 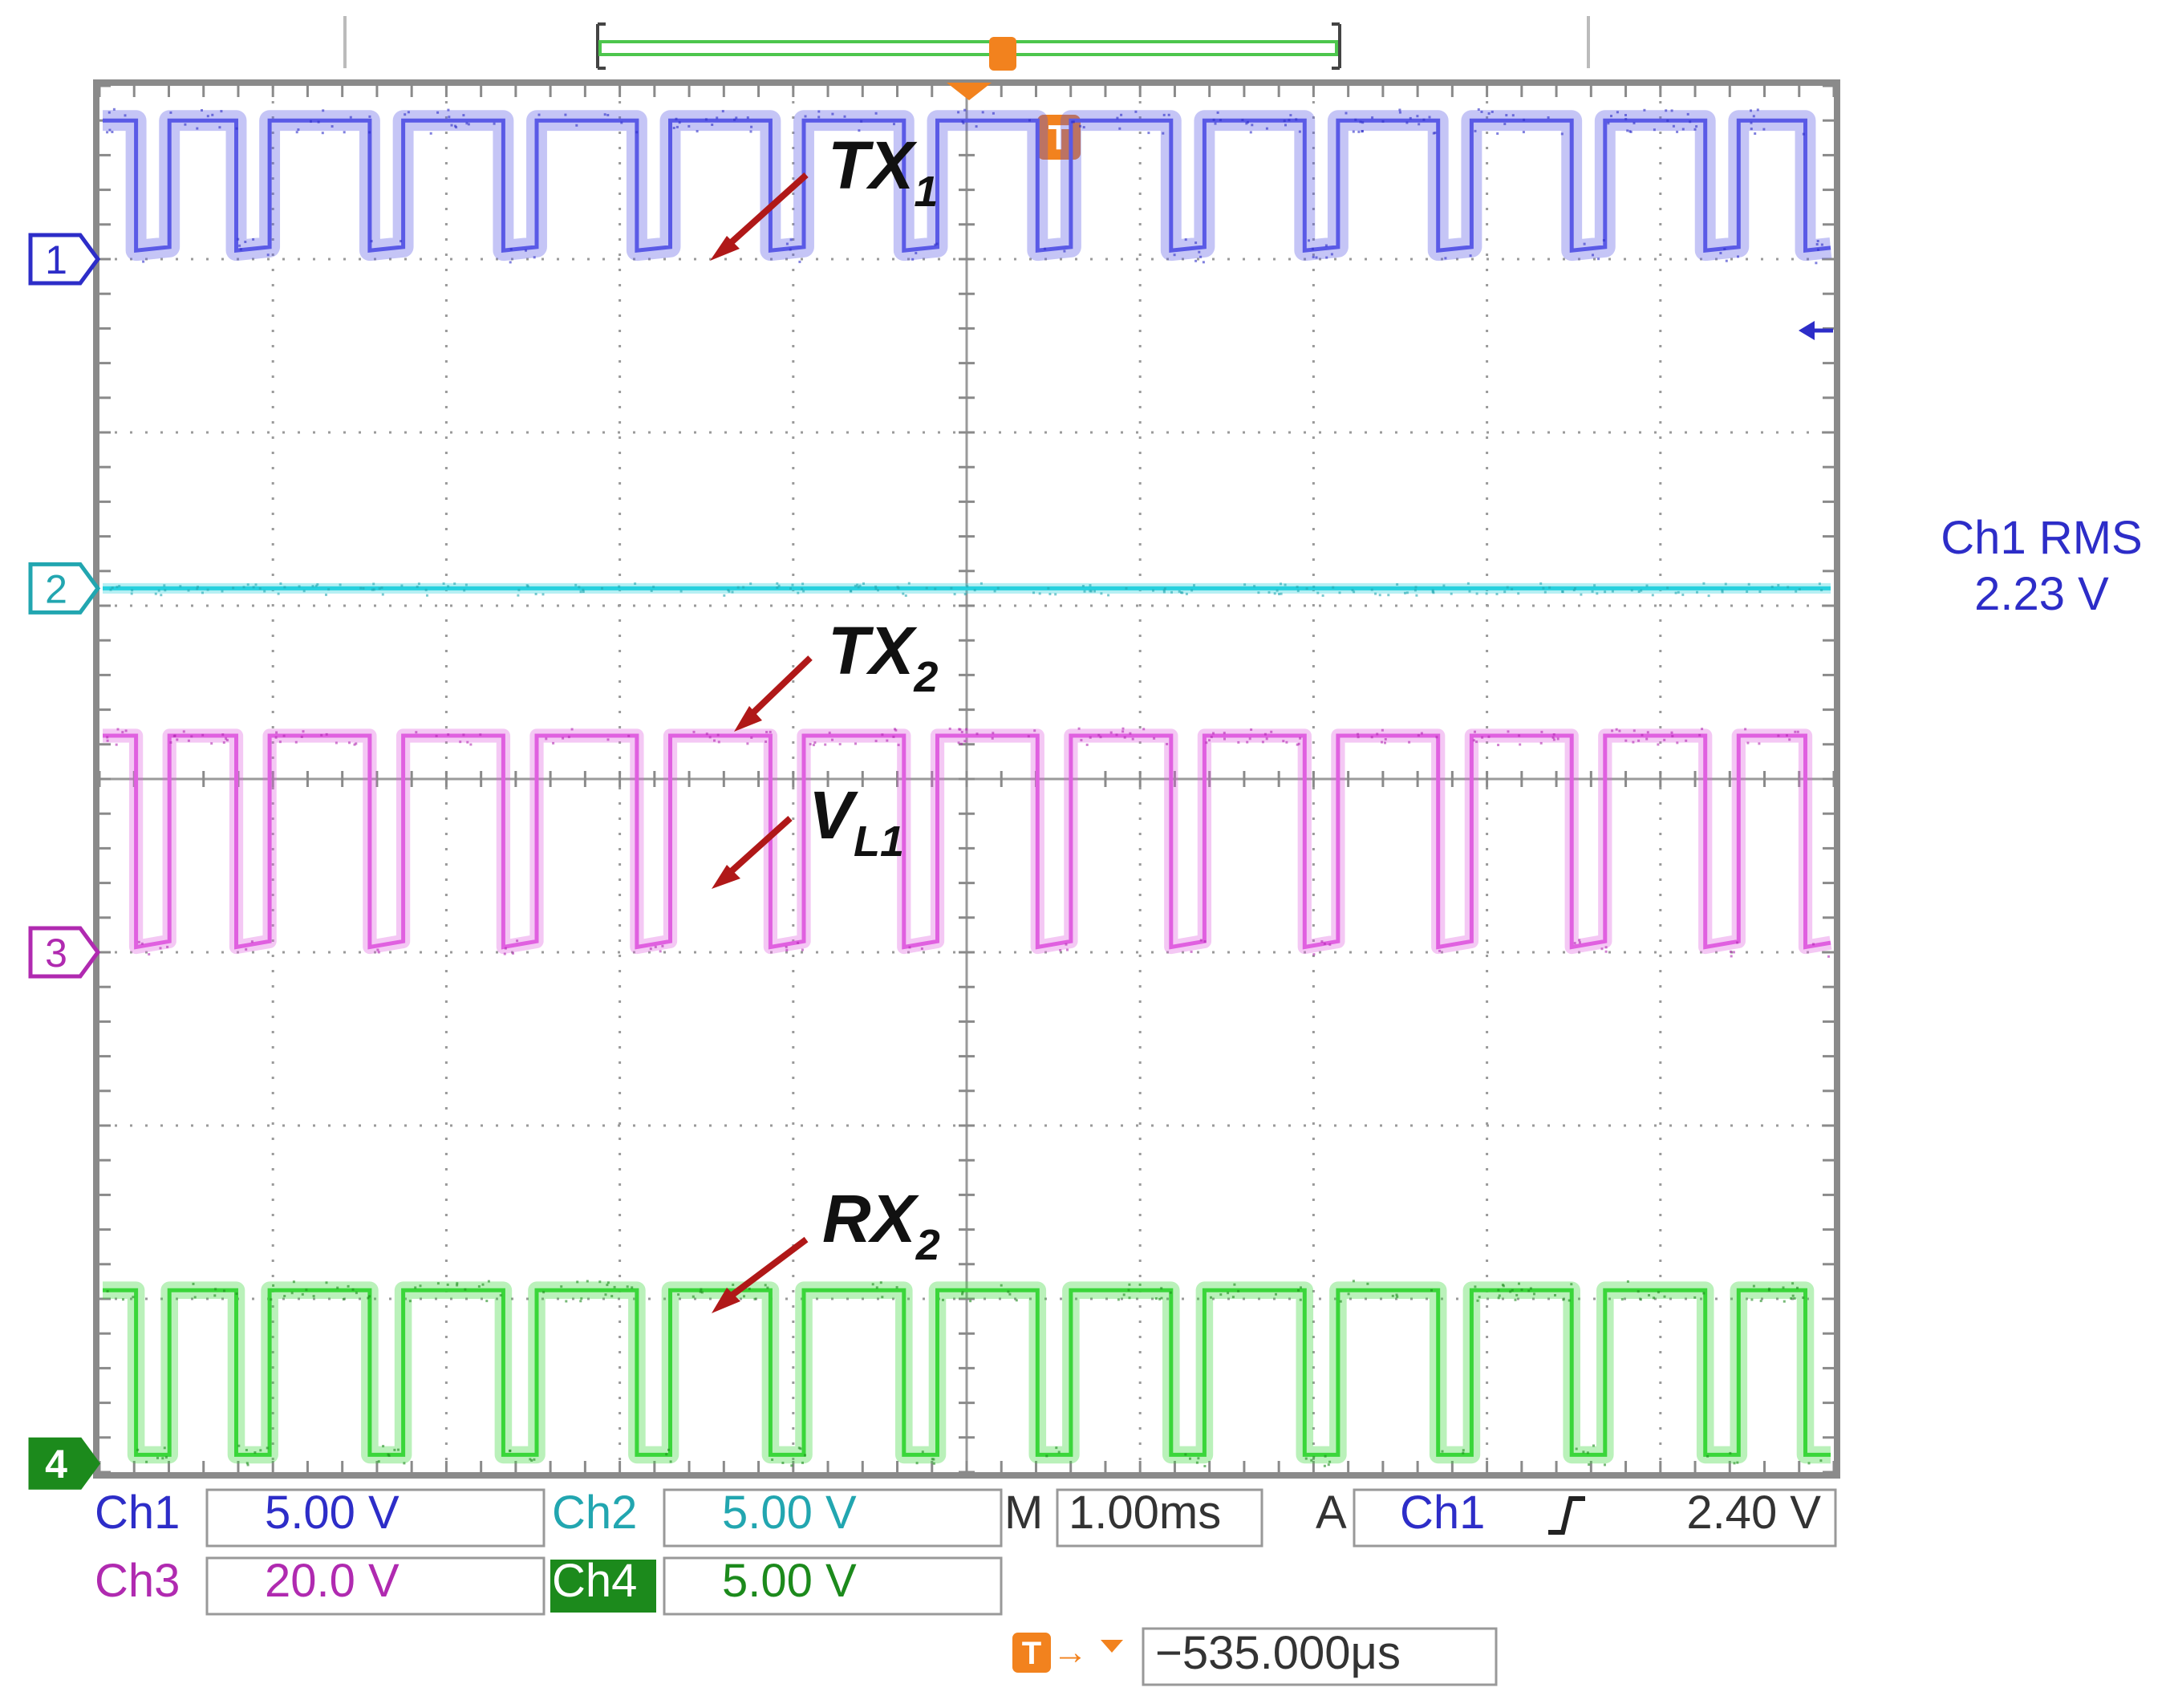 What do you see at coordinates (968, 843) in the screenshot?
I see `trace-ch3` at bounding box center [968, 843].